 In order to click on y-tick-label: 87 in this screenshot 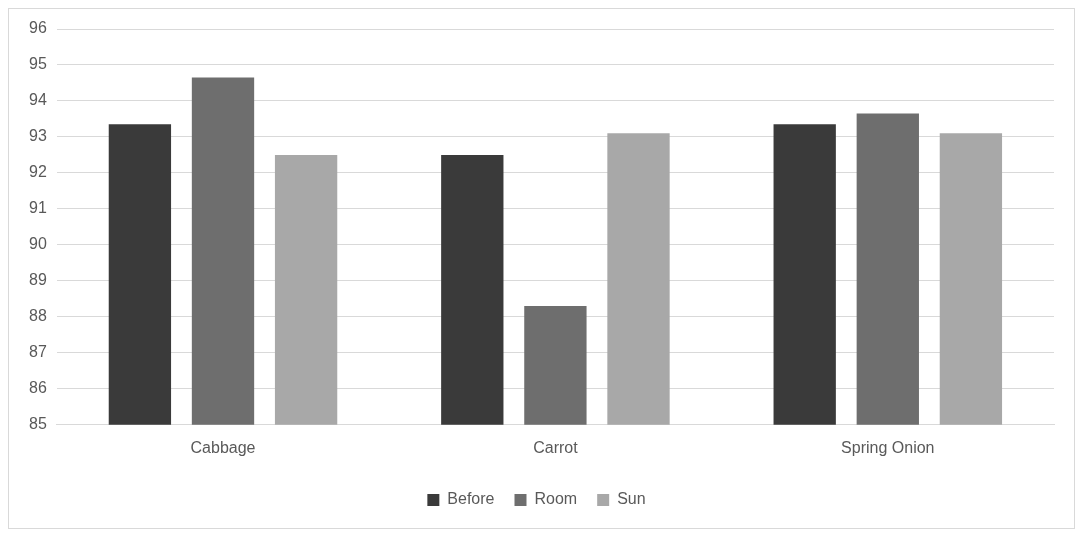, I will do `click(38, 352)`.